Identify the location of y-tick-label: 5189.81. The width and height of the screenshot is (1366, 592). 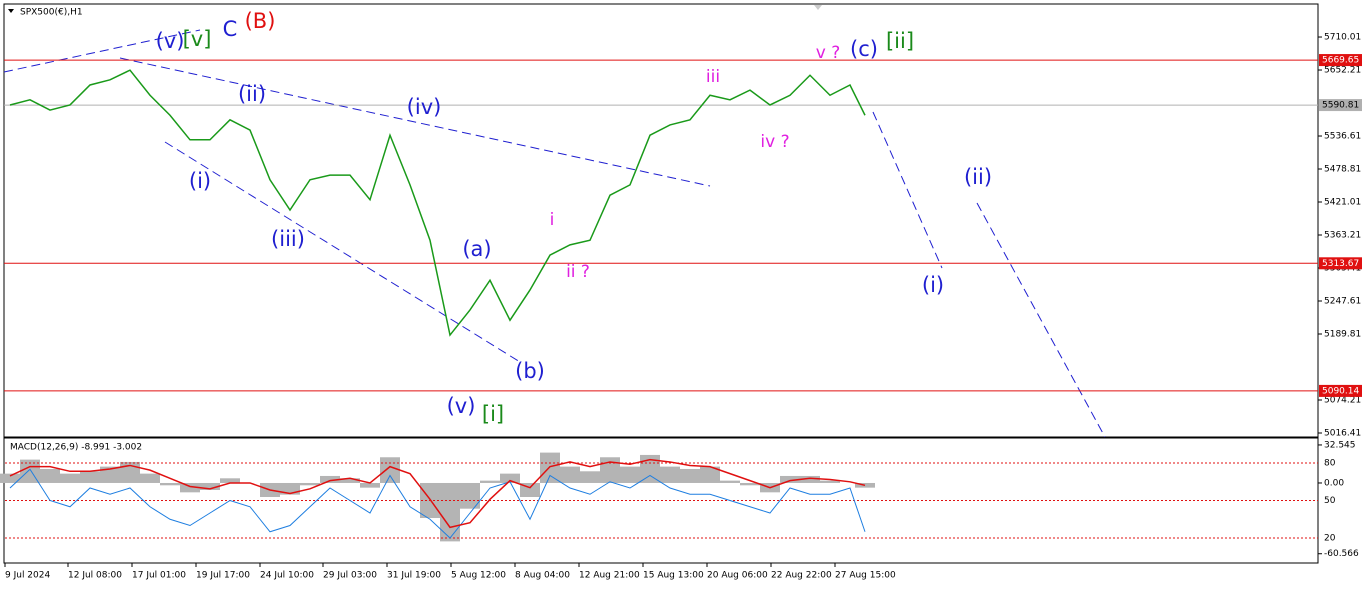
(1342, 335).